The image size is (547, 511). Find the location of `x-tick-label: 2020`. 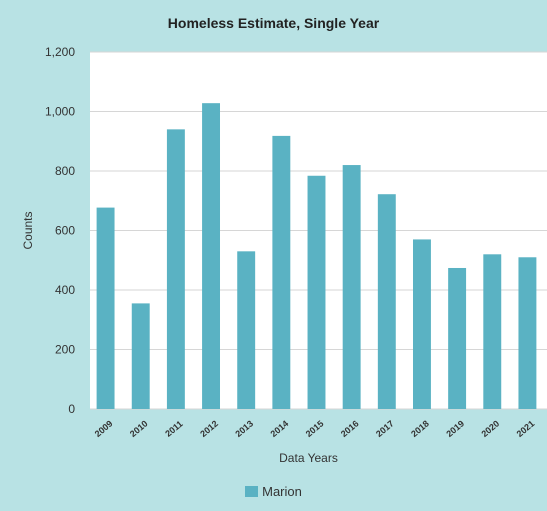

x-tick-label: 2020 is located at coordinates (490, 428).